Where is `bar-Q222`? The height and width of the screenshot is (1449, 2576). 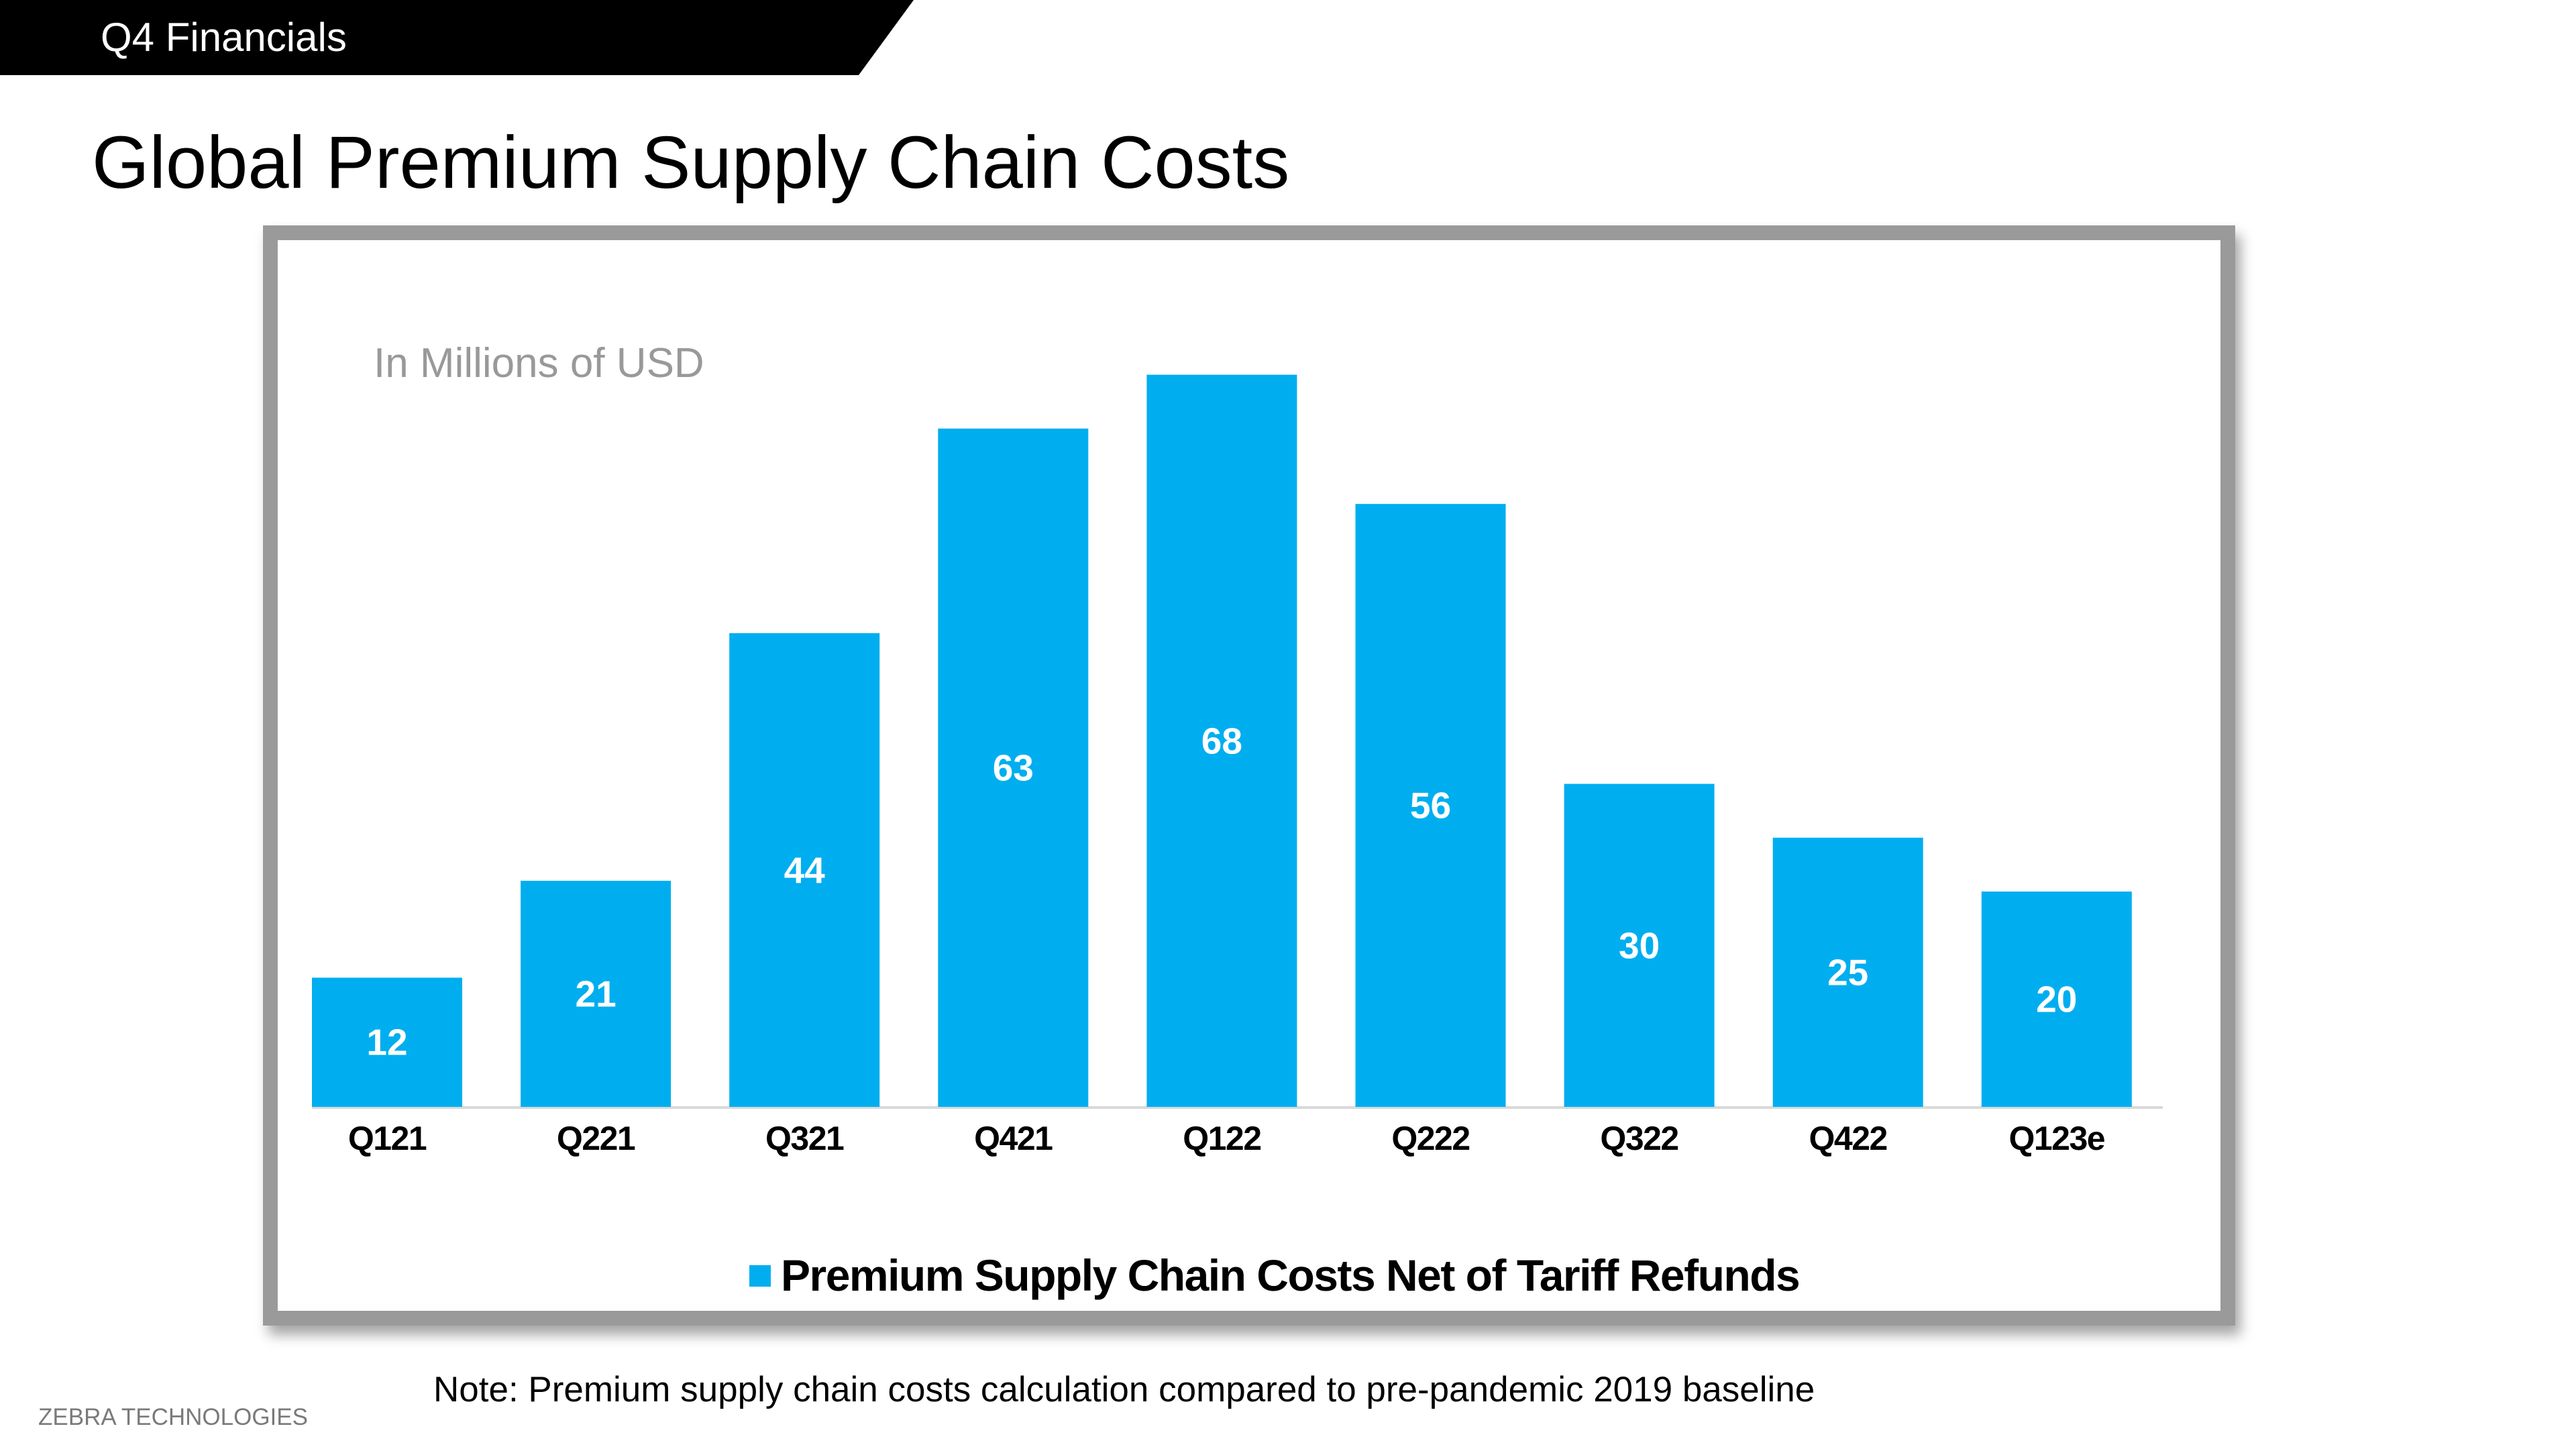 bar-Q222 is located at coordinates (1430, 805).